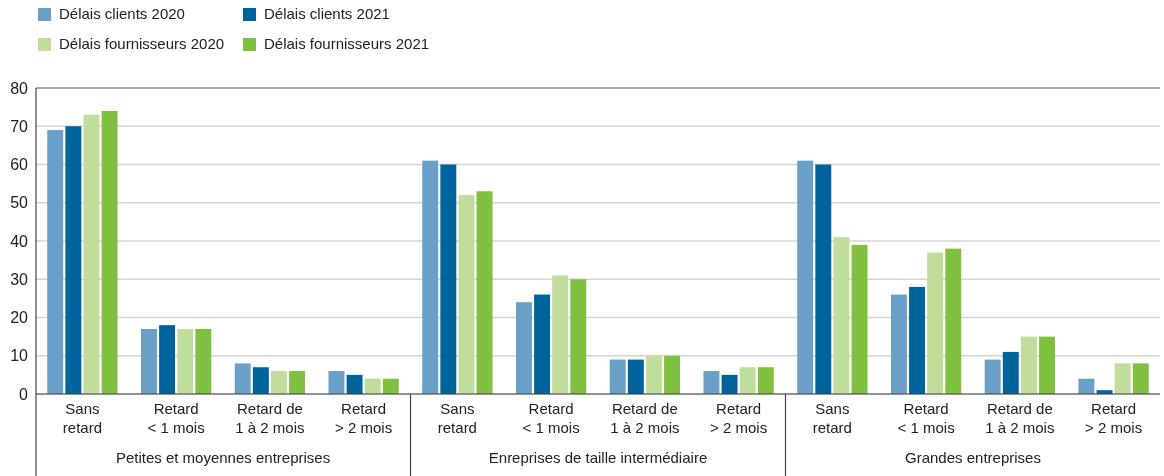 The width and height of the screenshot is (1164, 476). What do you see at coordinates (19, 356) in the screenshot?
I see `y-tick-label: 10` at bounding box center [19, 356].